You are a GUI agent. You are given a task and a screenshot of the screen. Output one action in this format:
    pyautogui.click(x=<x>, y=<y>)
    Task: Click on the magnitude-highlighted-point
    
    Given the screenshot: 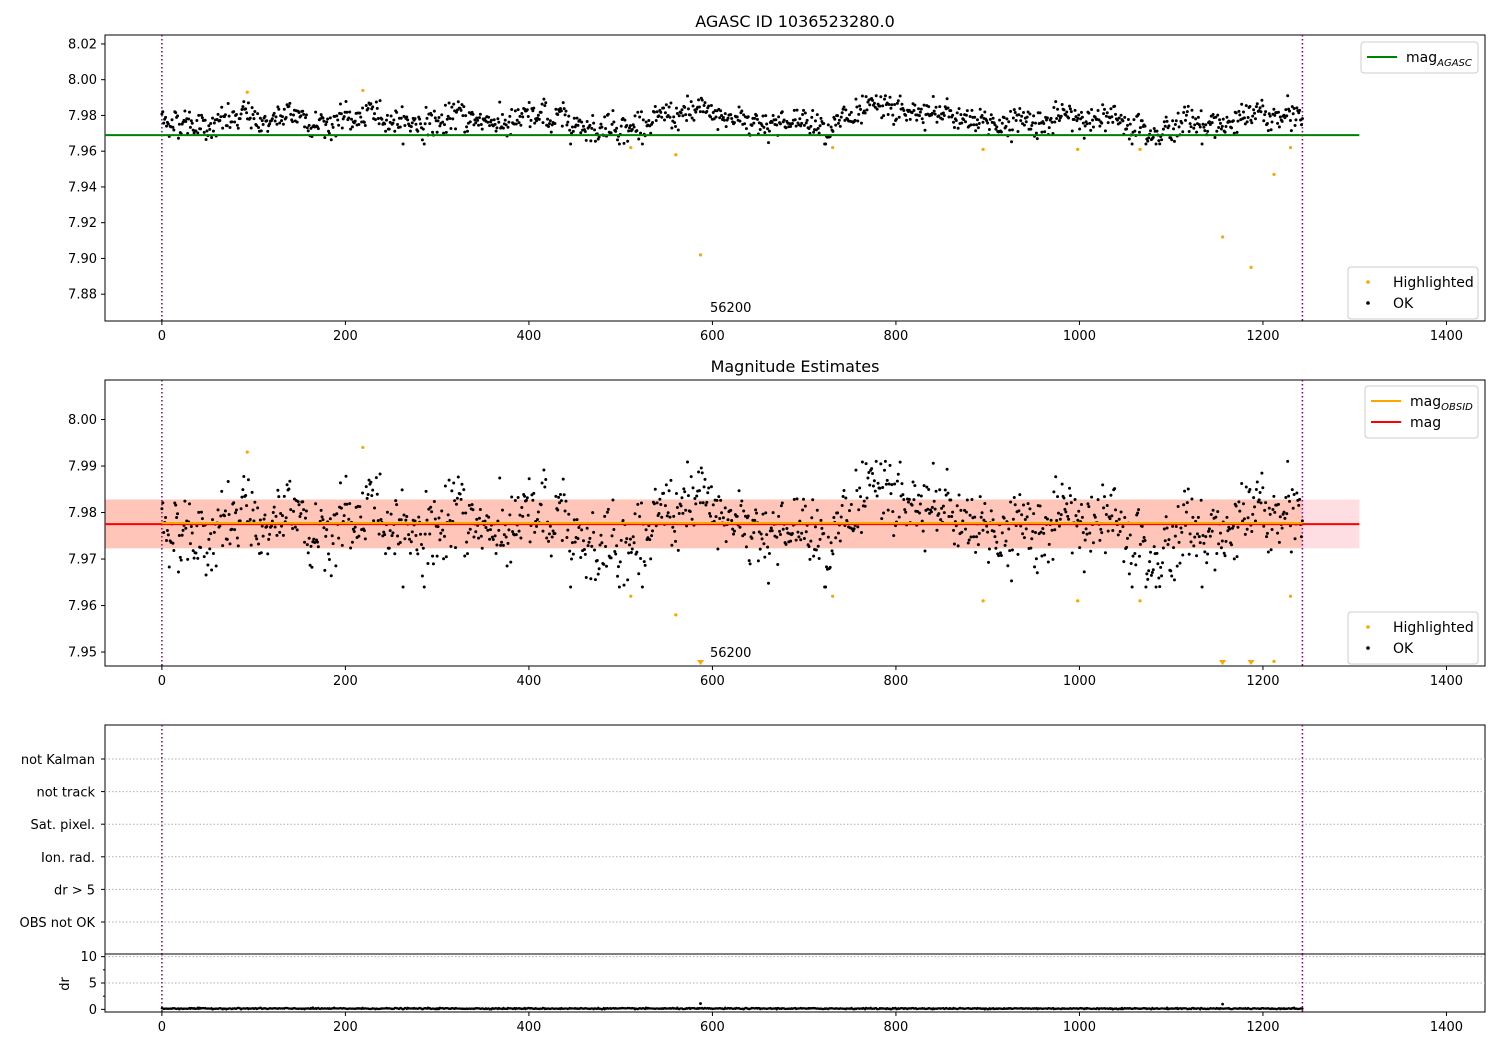 What is the action you would take?
    pyautogui.click(x=631, y=596)
    